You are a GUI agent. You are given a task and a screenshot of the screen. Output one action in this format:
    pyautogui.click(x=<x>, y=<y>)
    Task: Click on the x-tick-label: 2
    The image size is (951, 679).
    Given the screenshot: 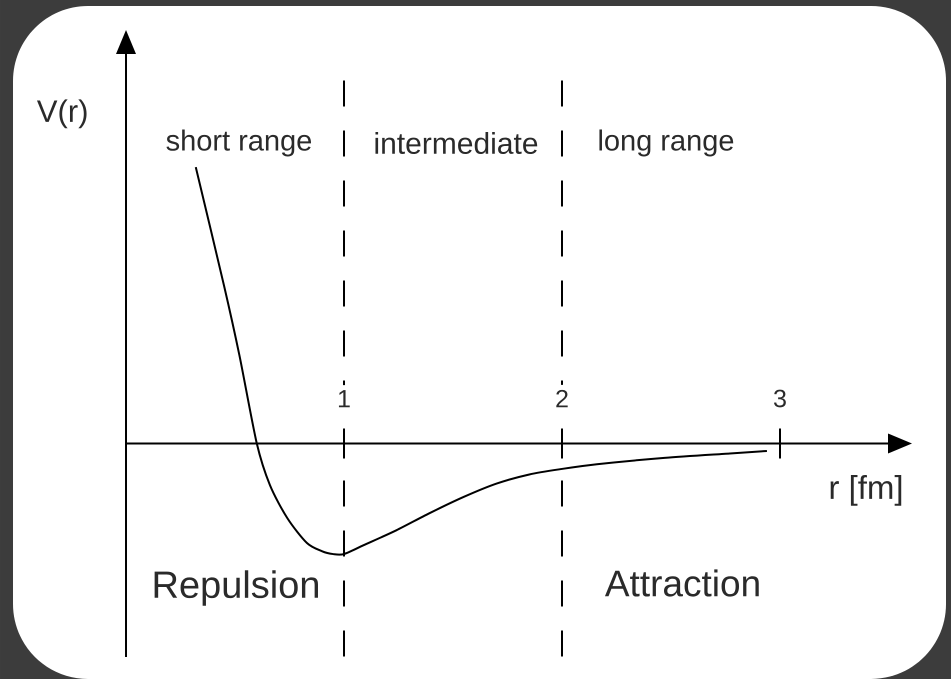 What is the action you would take?
    pyautogui.click(x=562, y=399)
    